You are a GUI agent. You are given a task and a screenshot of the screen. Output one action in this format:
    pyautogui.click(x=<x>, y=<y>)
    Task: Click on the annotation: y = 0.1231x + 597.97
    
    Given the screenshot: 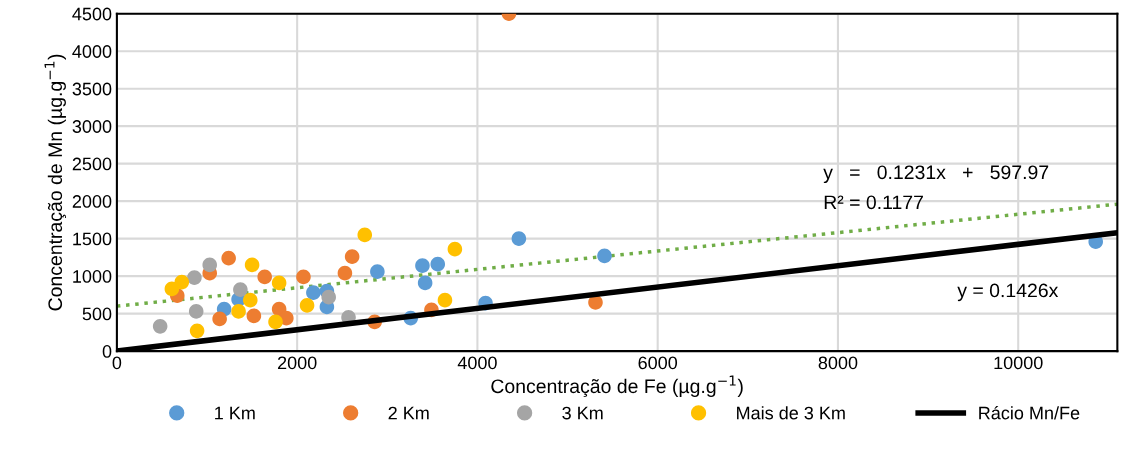 What is the action you would take?
    pyautogui.click(x=936, y=174)
    